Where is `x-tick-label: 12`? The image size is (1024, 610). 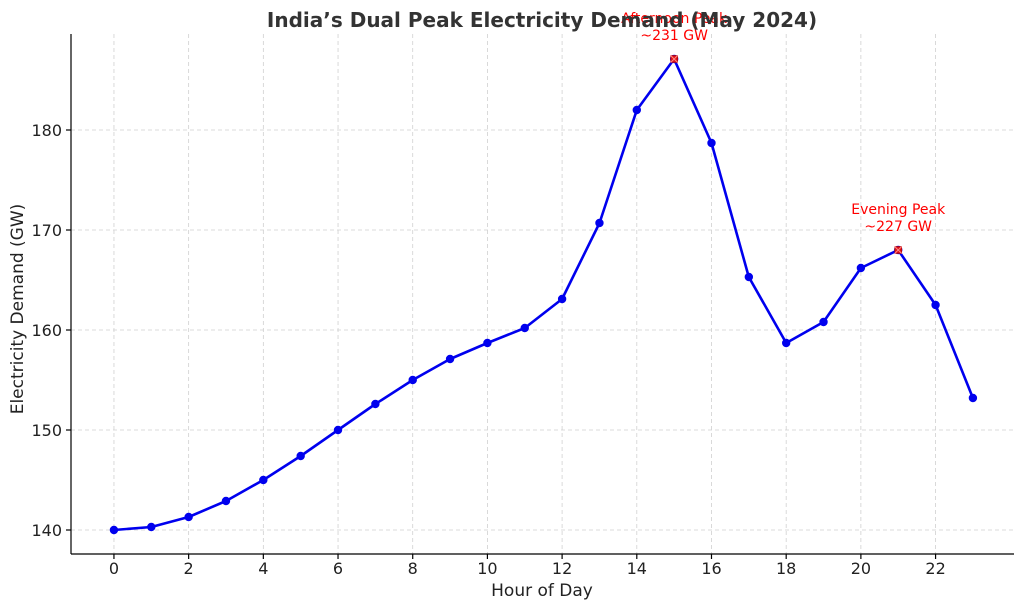 x-tick-label: 12 is located at coordinates (562, 568).